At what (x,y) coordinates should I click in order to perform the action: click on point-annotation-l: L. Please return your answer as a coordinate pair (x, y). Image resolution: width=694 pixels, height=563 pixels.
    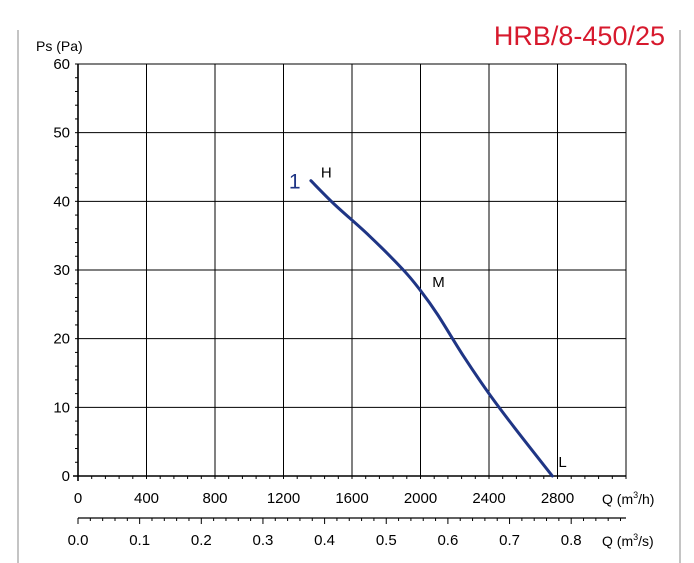
    Looking at the image, I should click on (562, 462).